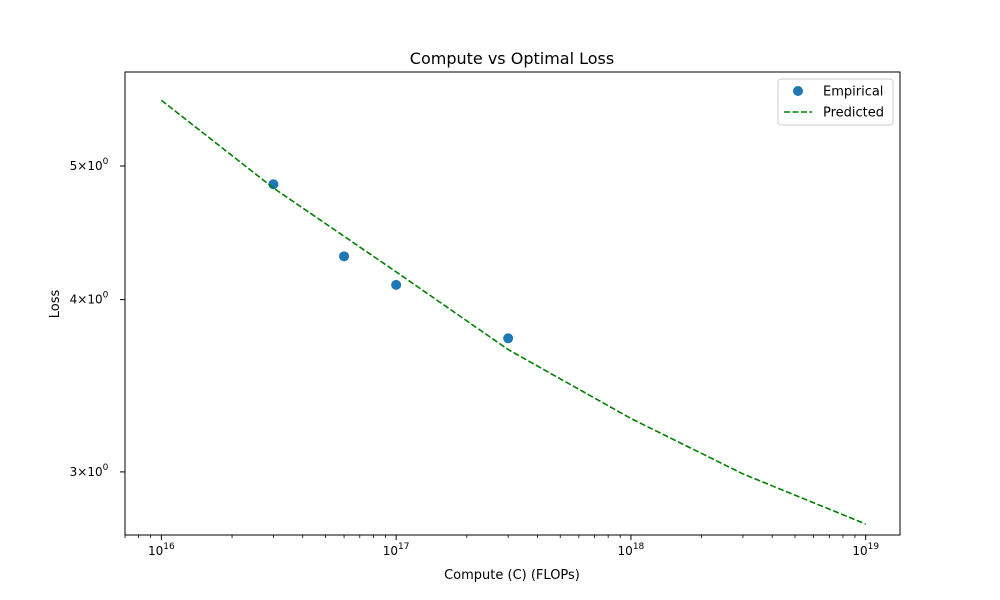 Image resolution: width=1000 pixels, height=600 pixels. I want to click on x-axis-label: Compute (C) (FLOPs), so click(512, 575).